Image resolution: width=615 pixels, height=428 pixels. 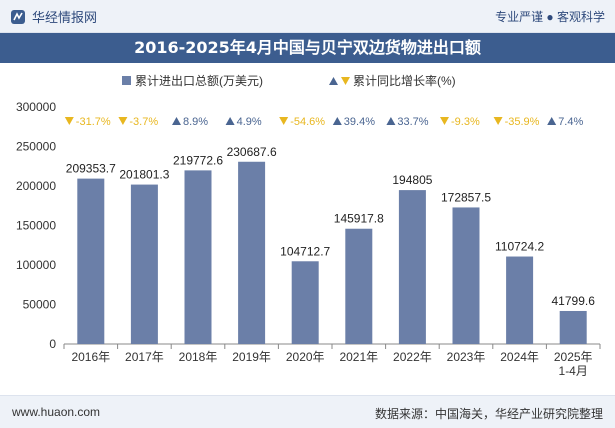 What do you see at coordinates (199, 81) in the screenshot?
I see `legend-label-bars: 累计进出口总额(万美元)` at bounding box center [199, 81].